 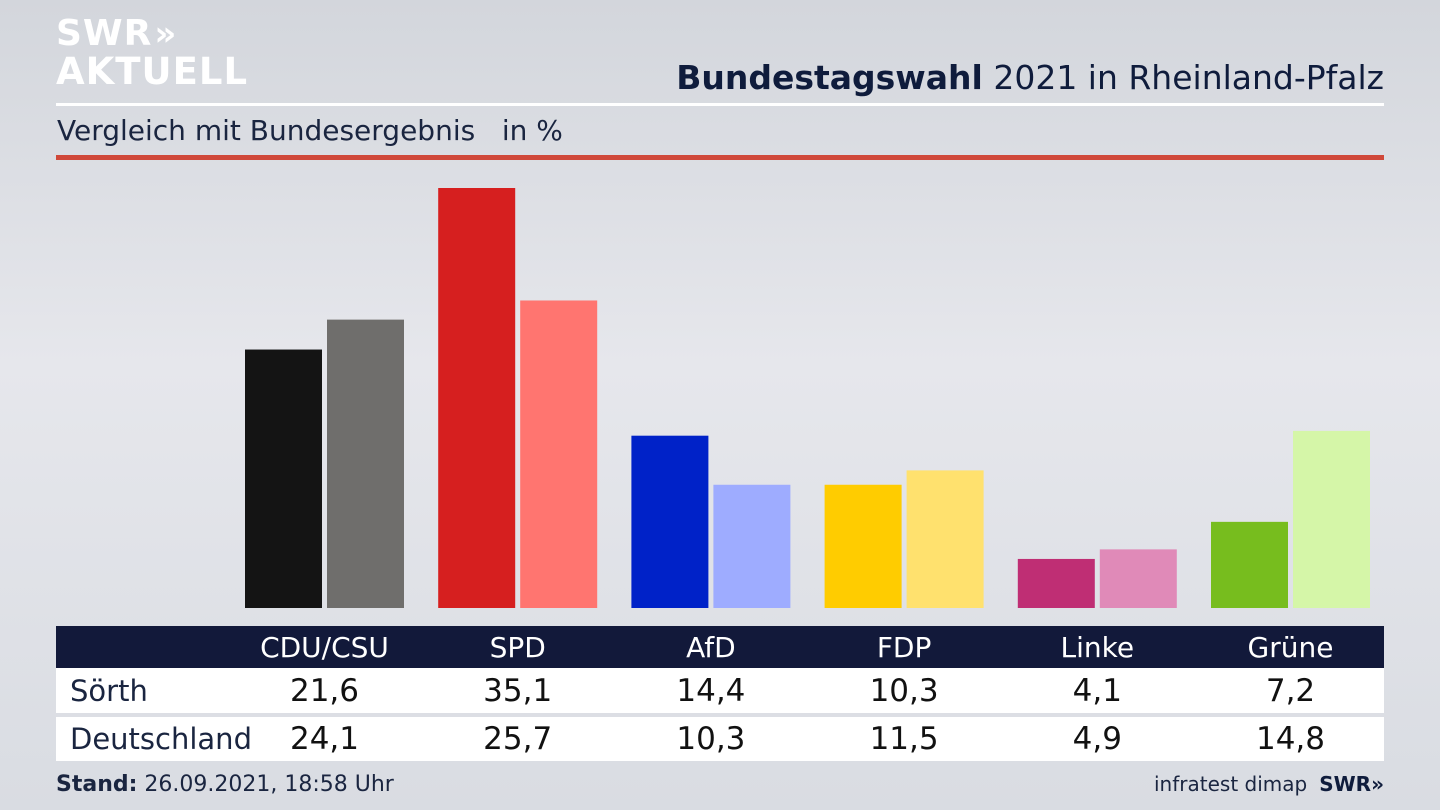 I want to click on column-header: CDU/CSU, so click(x=324, y=647).